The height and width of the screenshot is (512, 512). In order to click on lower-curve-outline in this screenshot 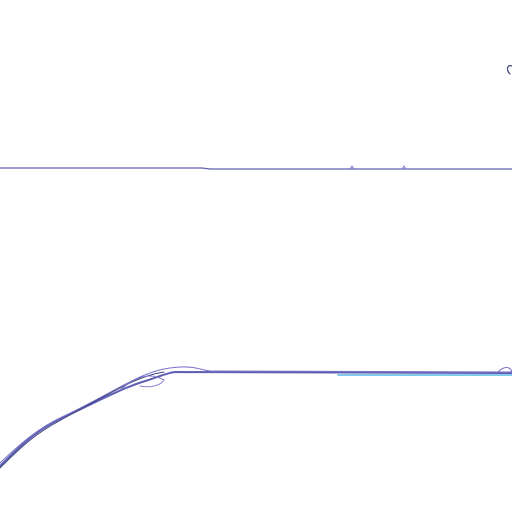, I will do `click(82, 420)`.